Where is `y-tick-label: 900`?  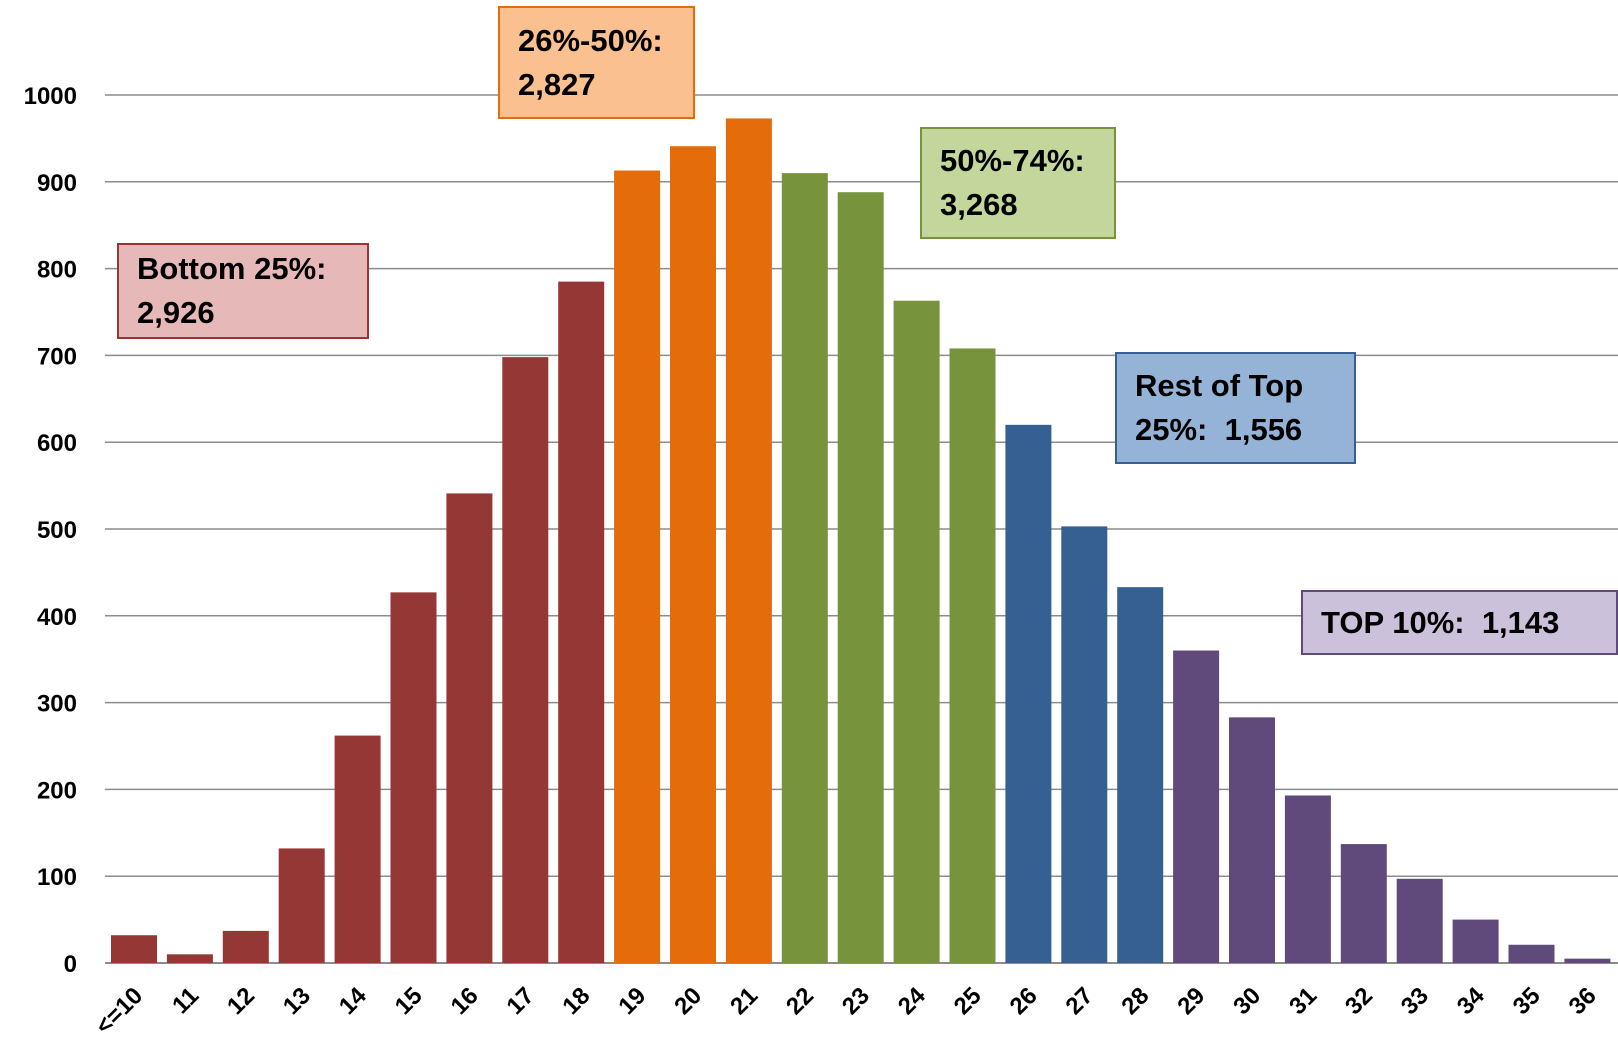 y-tick-label: 900 is located at coordinates (57, 183).